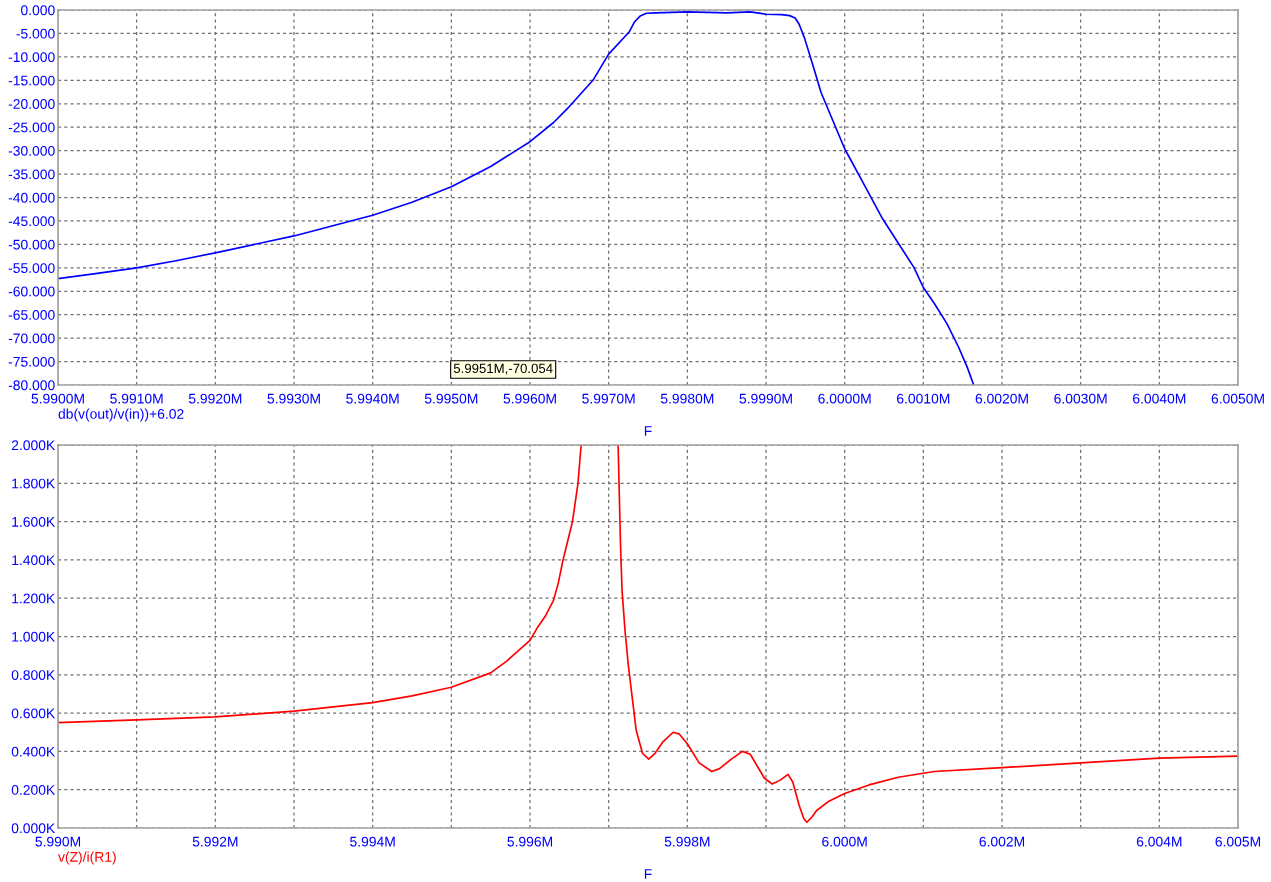 Image resolution: width=1271 pixels, height=882 pixels. What do you see at coordinates (687, 841) in the screenshot?
I see `x-tick-label: 5.998M` at bounding box center [687, 841].